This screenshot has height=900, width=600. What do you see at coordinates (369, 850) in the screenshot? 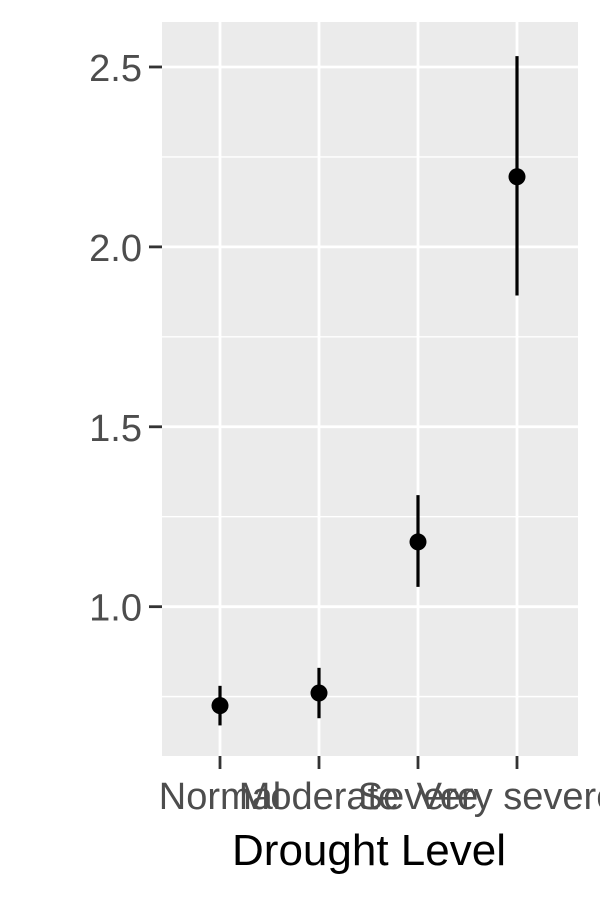
I see `x-axis-title: Drought Level` at bounding box center [369, 850].